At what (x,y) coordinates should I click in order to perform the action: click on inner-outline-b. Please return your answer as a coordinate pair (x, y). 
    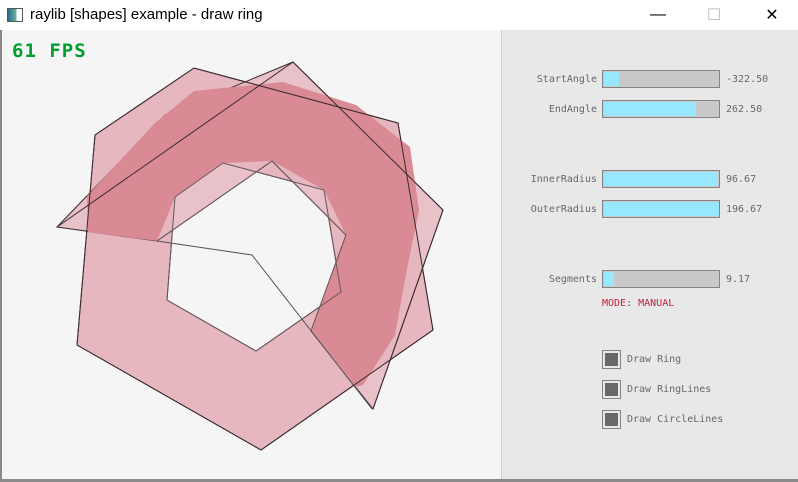
    Looking at the image, I should click on (251, 246).